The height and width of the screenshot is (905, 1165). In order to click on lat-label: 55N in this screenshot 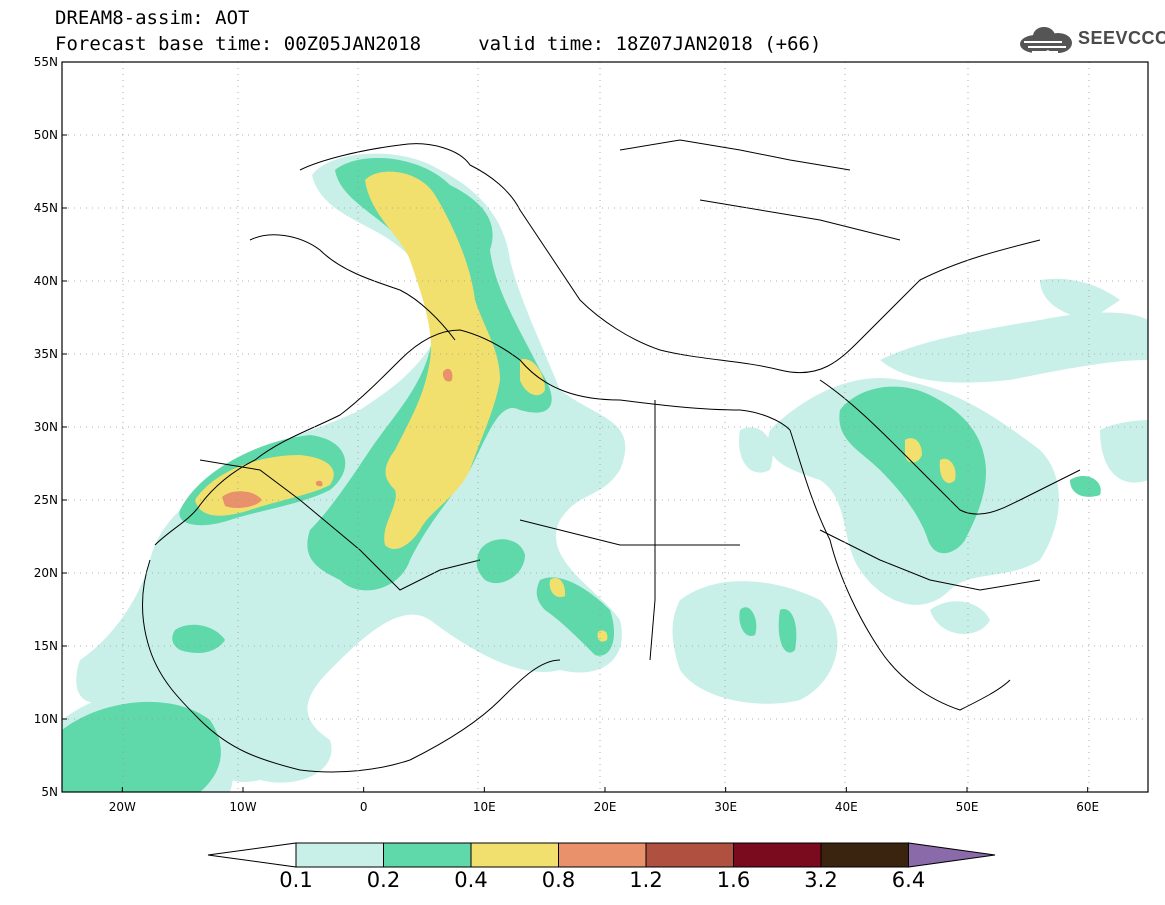, I will do `click(46, 62)`.